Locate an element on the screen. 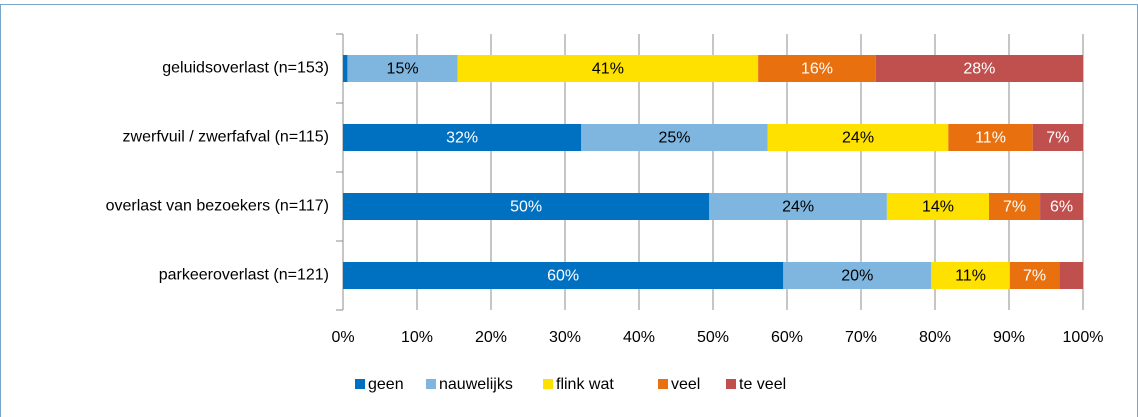 This screenshot has width=1138, height=417. x-tick-label: 30% is located at coordinates (565, 337).